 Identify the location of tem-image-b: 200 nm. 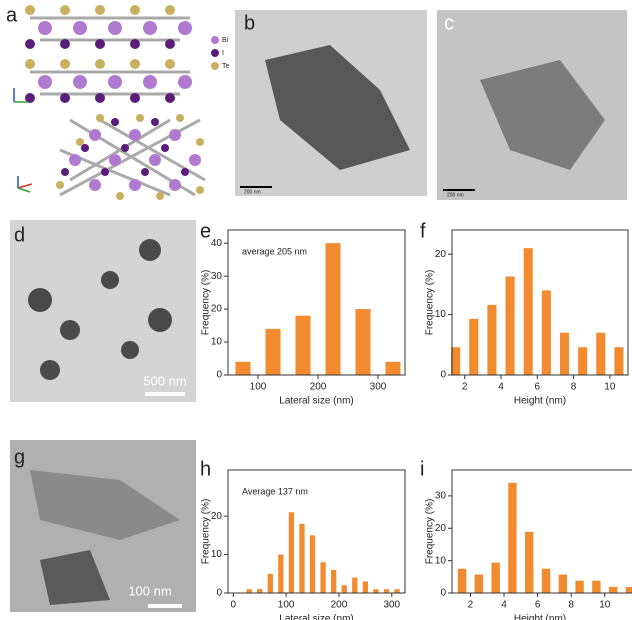
(331, 103).